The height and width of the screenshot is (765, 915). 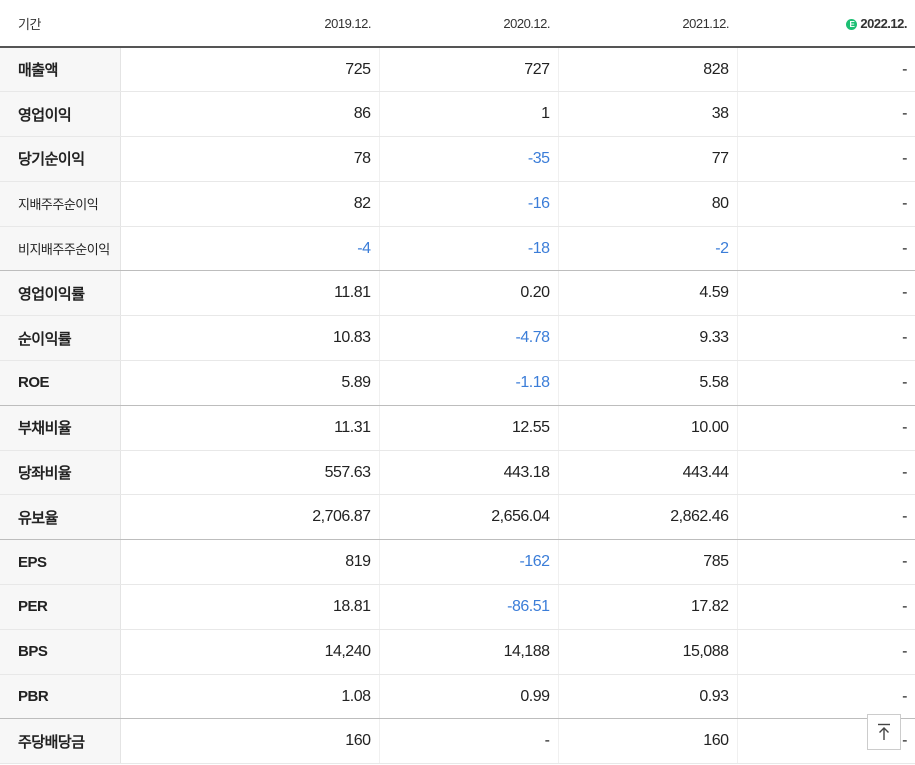 I want to click on cell-value: 0.20, so click(x=469, y=293).